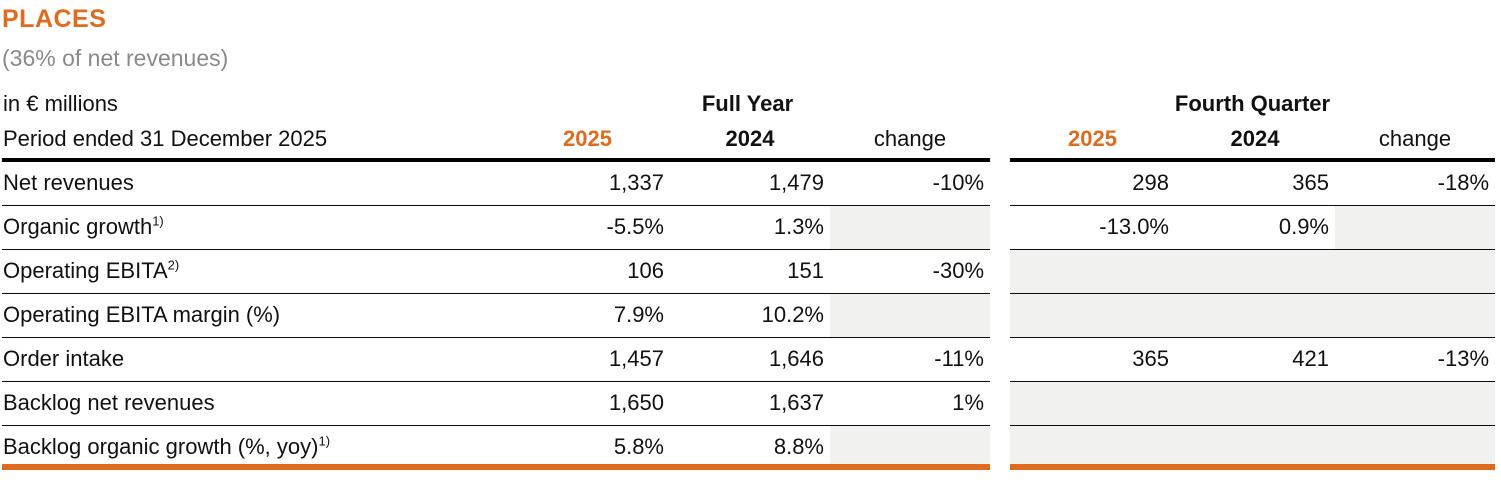 The image size is (1501, 500). Describe the element at coordinates (253, 272) in the screenshot. I see `row-label: Operating EBITA2)` at that location.